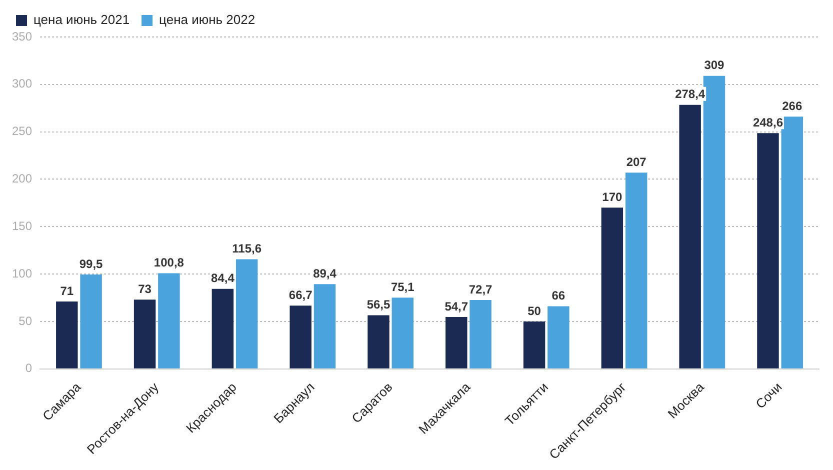 The width and height of the screenshot is (833, 470). What do you see at coordinates (67, 291) in the screenshot?
I see `data-label: 71` at bounding box center [67, 291].